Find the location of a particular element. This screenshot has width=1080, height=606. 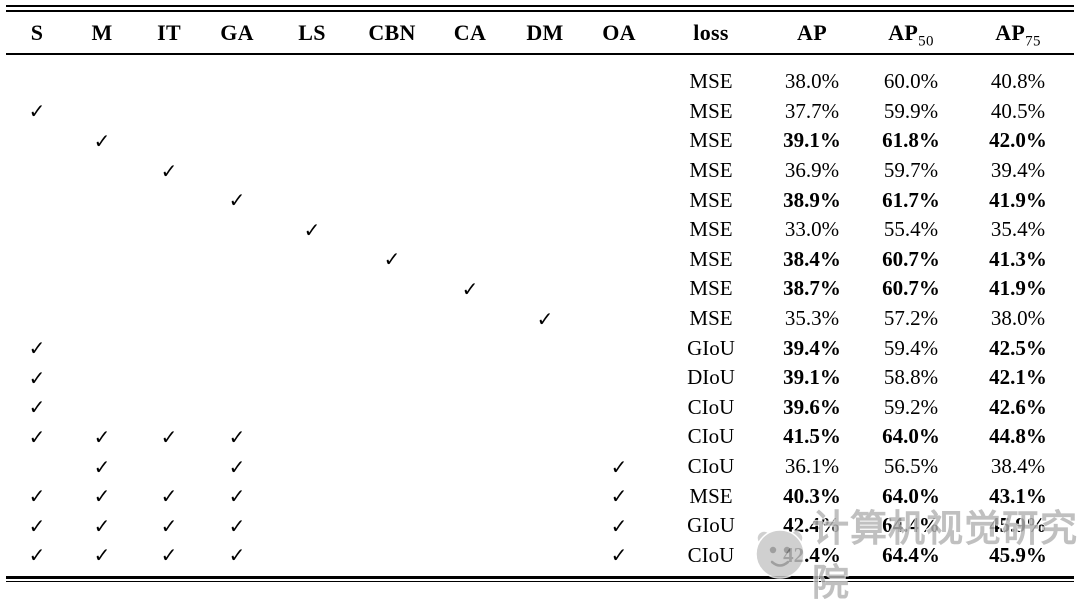

table-row: ✓ ✓ ✓ ✓ CIoU 41.5% 64.0% 44.8% is located at coordinates (540, 437).